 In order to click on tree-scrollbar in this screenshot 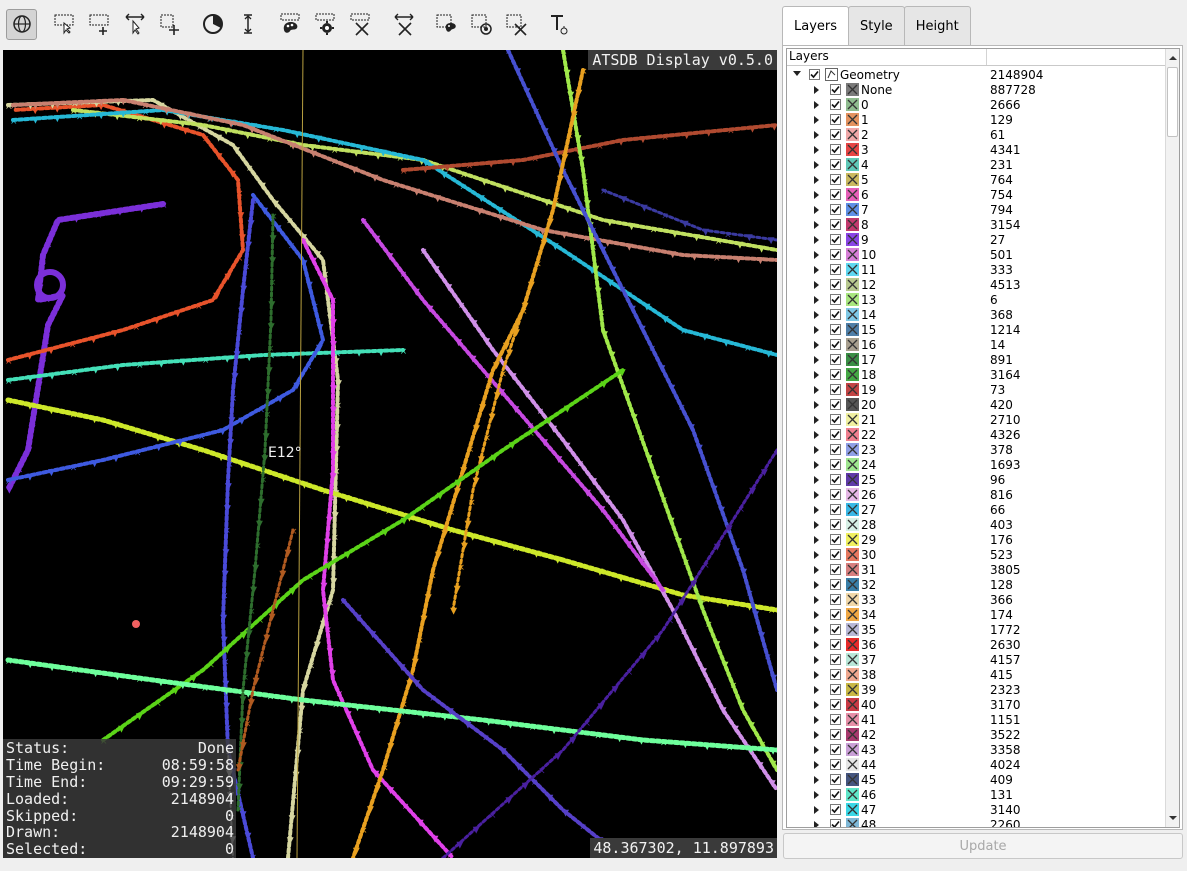, I will do `click(1172, 438)`.